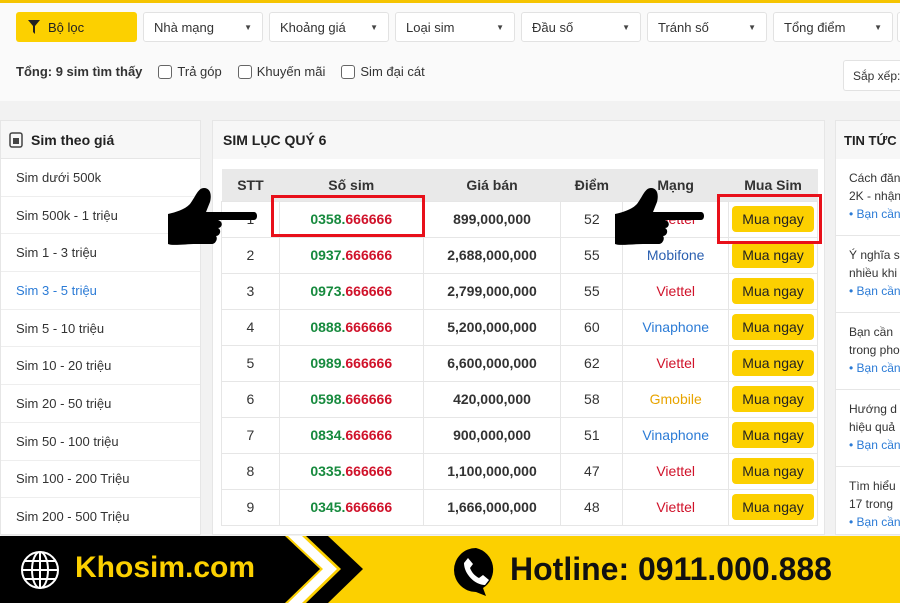 The height and width of the screenshot is (603, 900). What do you see at coordinates (351, 471) in the screenshot?
I see `sim-number: 0335.666666` at bounding box center [351, 471].